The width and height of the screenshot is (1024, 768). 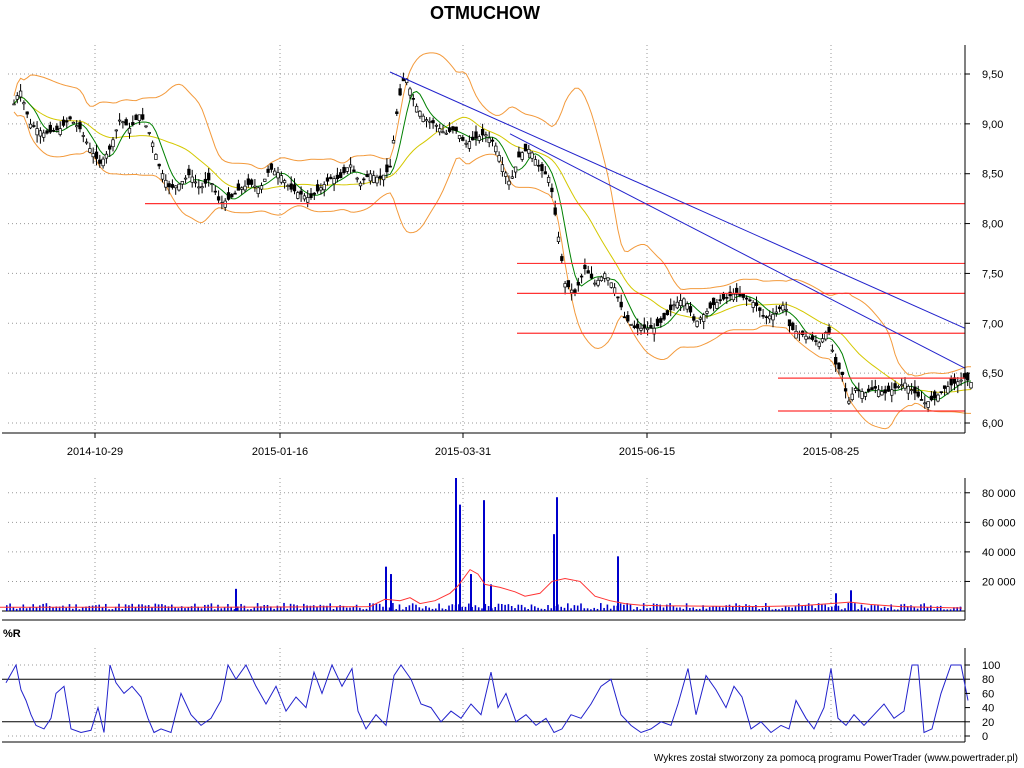 I want to click on williams-r-y-tick-label: 40, so click(x=988, y=709).